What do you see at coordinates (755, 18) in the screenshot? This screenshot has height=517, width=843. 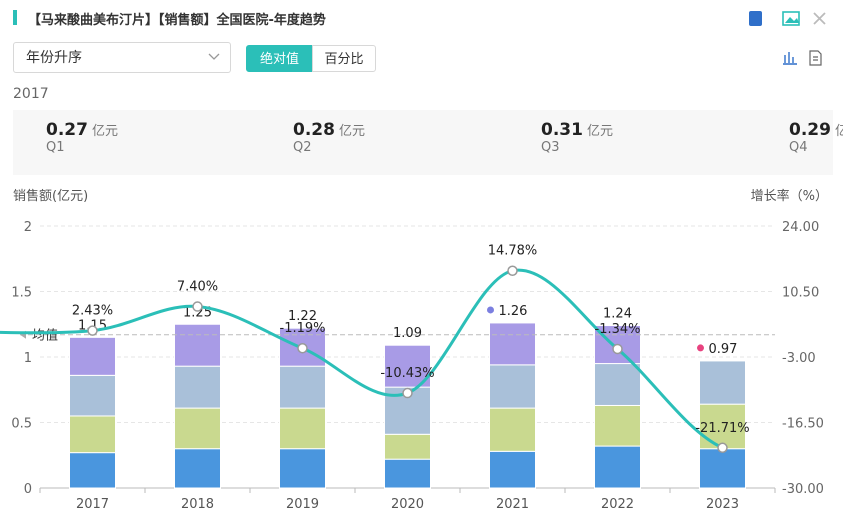 I see `excel-icon` at bounding box center [755, 18].